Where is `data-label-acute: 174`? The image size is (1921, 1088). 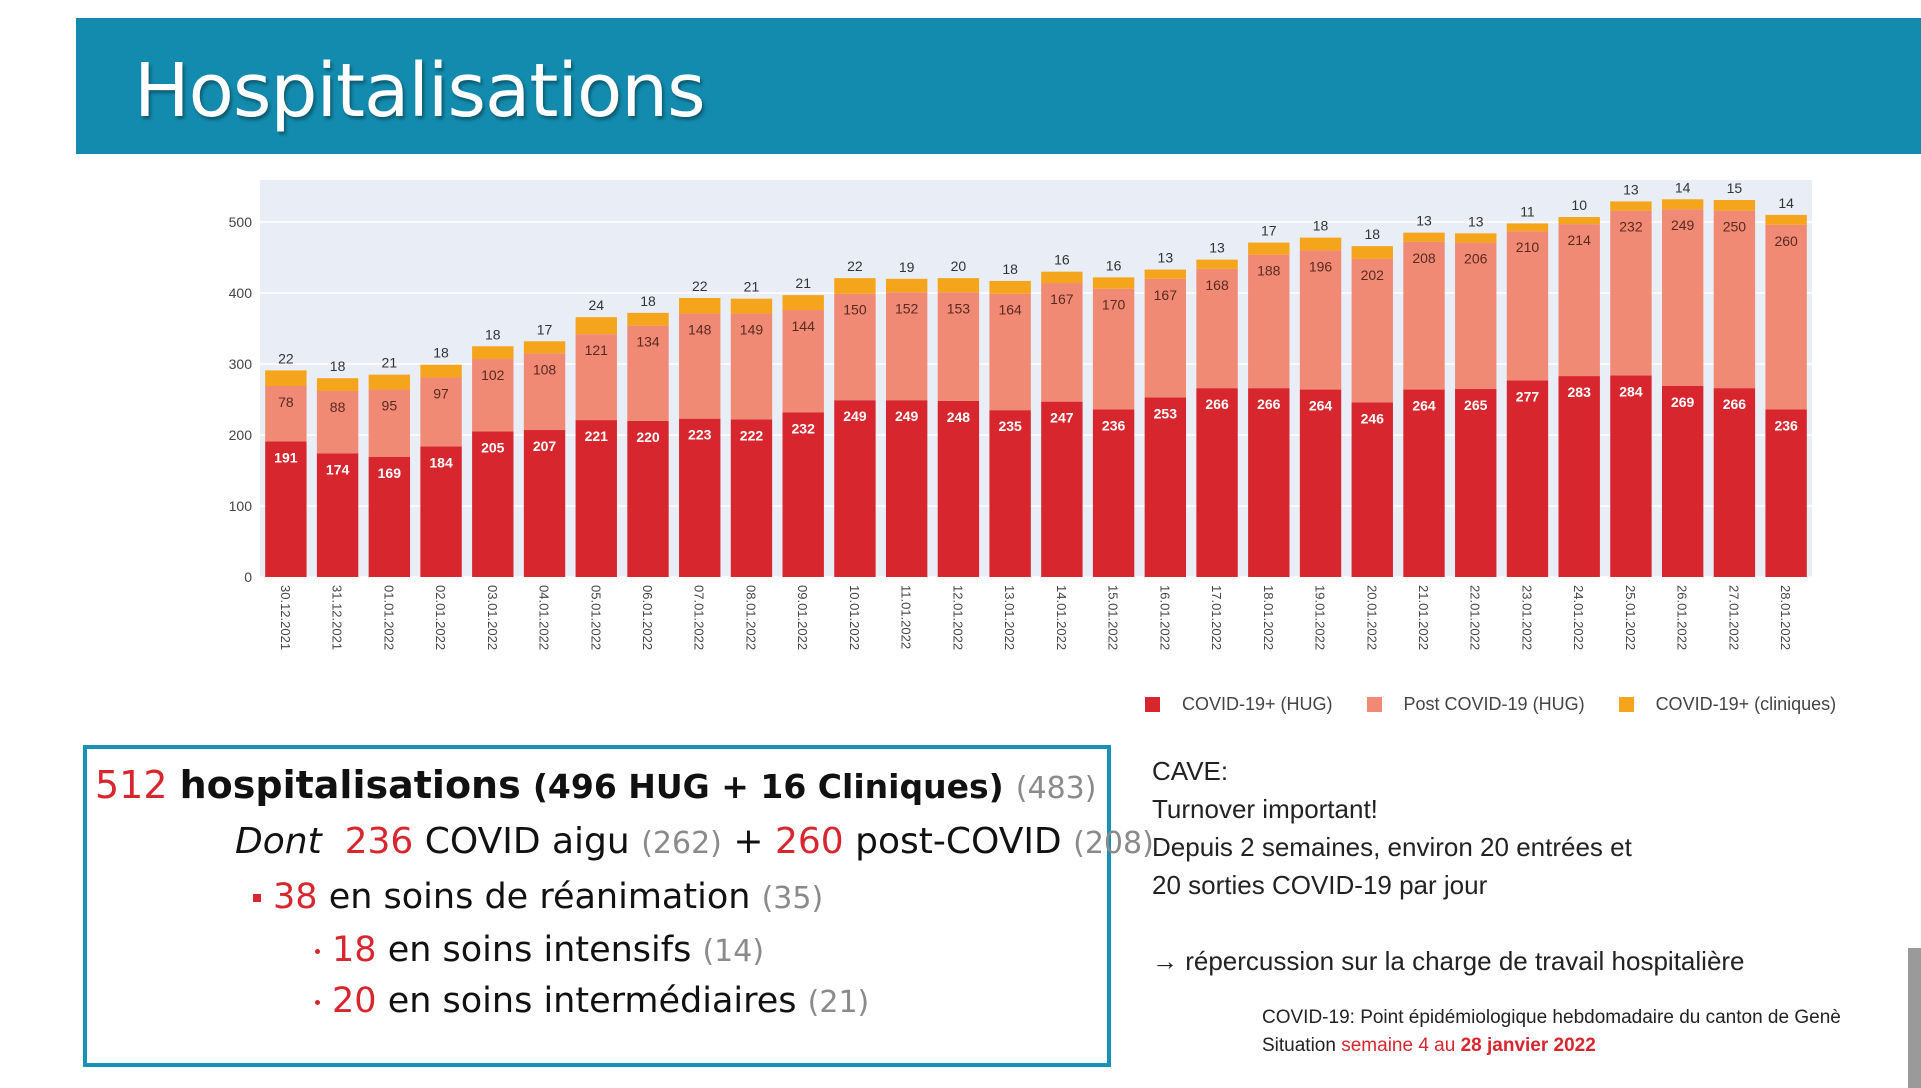 data-label-acute: 174 is located at coordinates (338, 469).